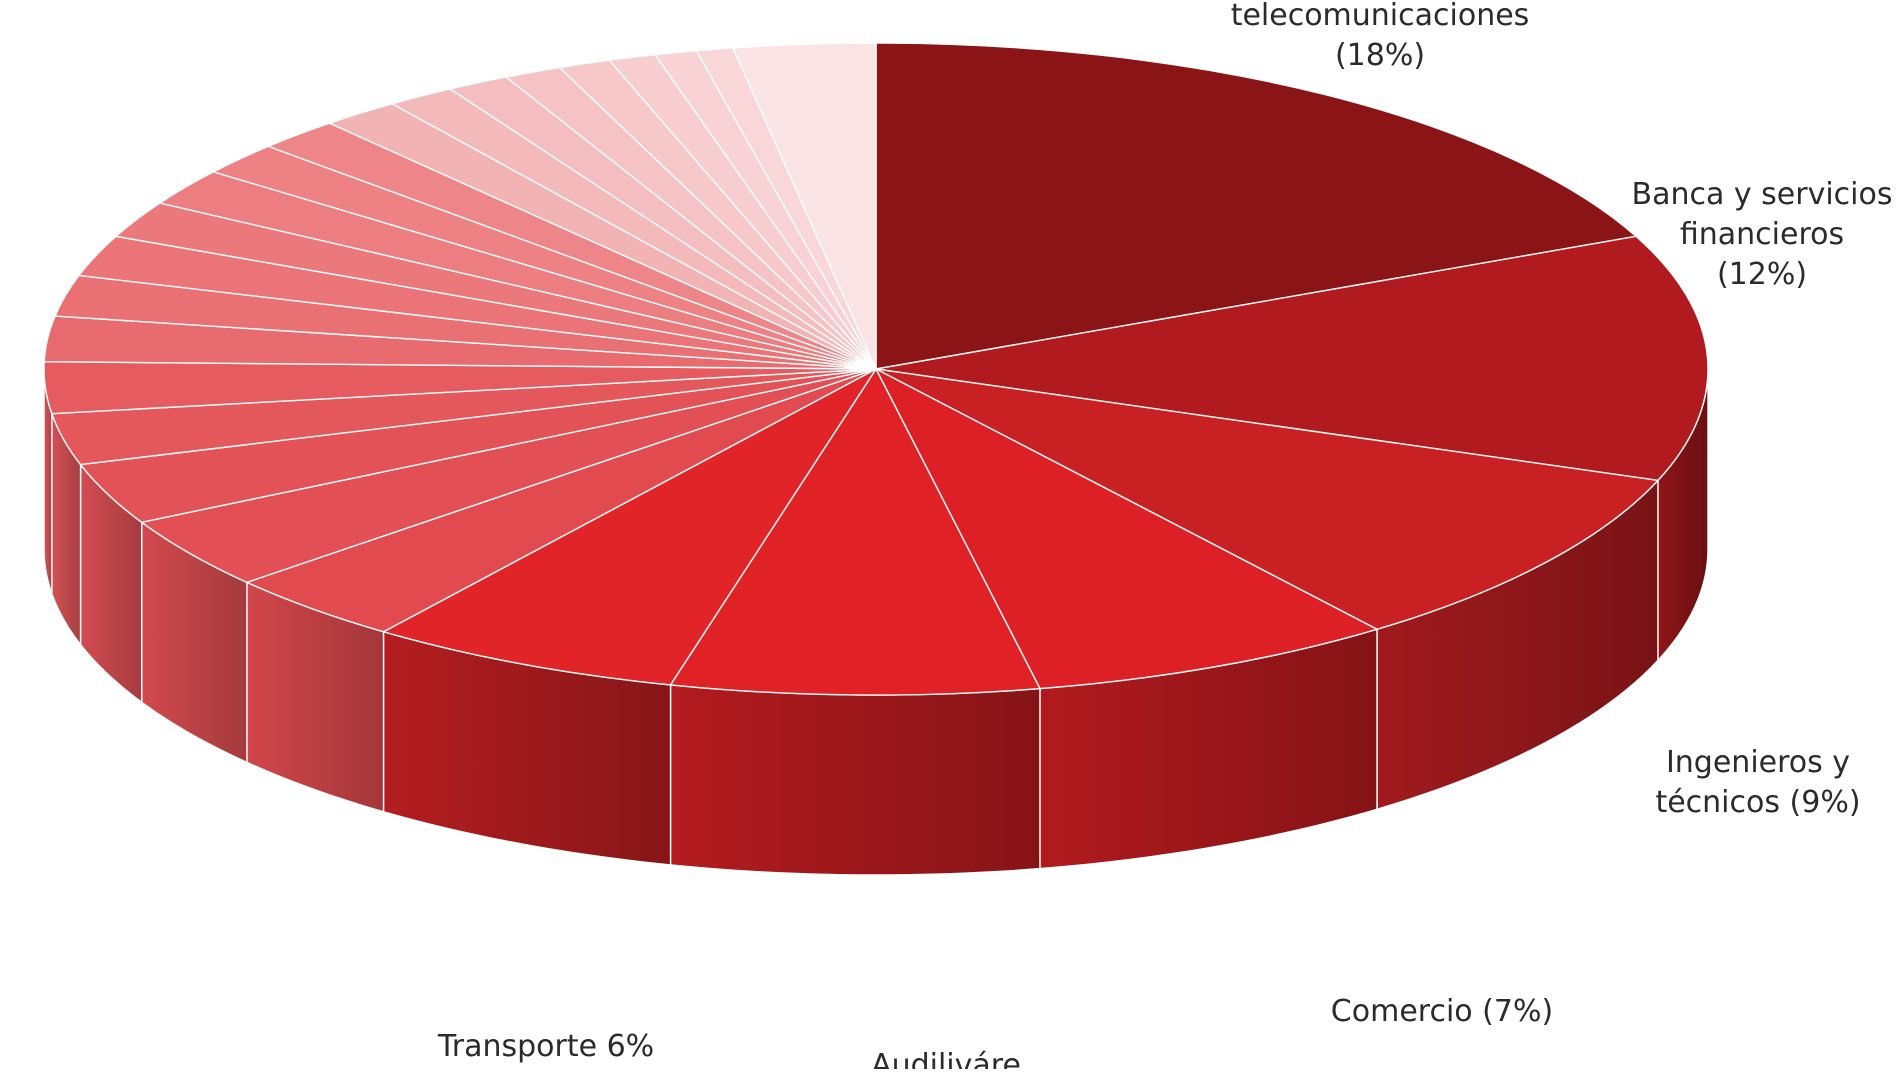 The width and height of the screenshot is (1900, 1074). I want to click on slice-label-line: telecomunicaciones, so click(1380, 16).